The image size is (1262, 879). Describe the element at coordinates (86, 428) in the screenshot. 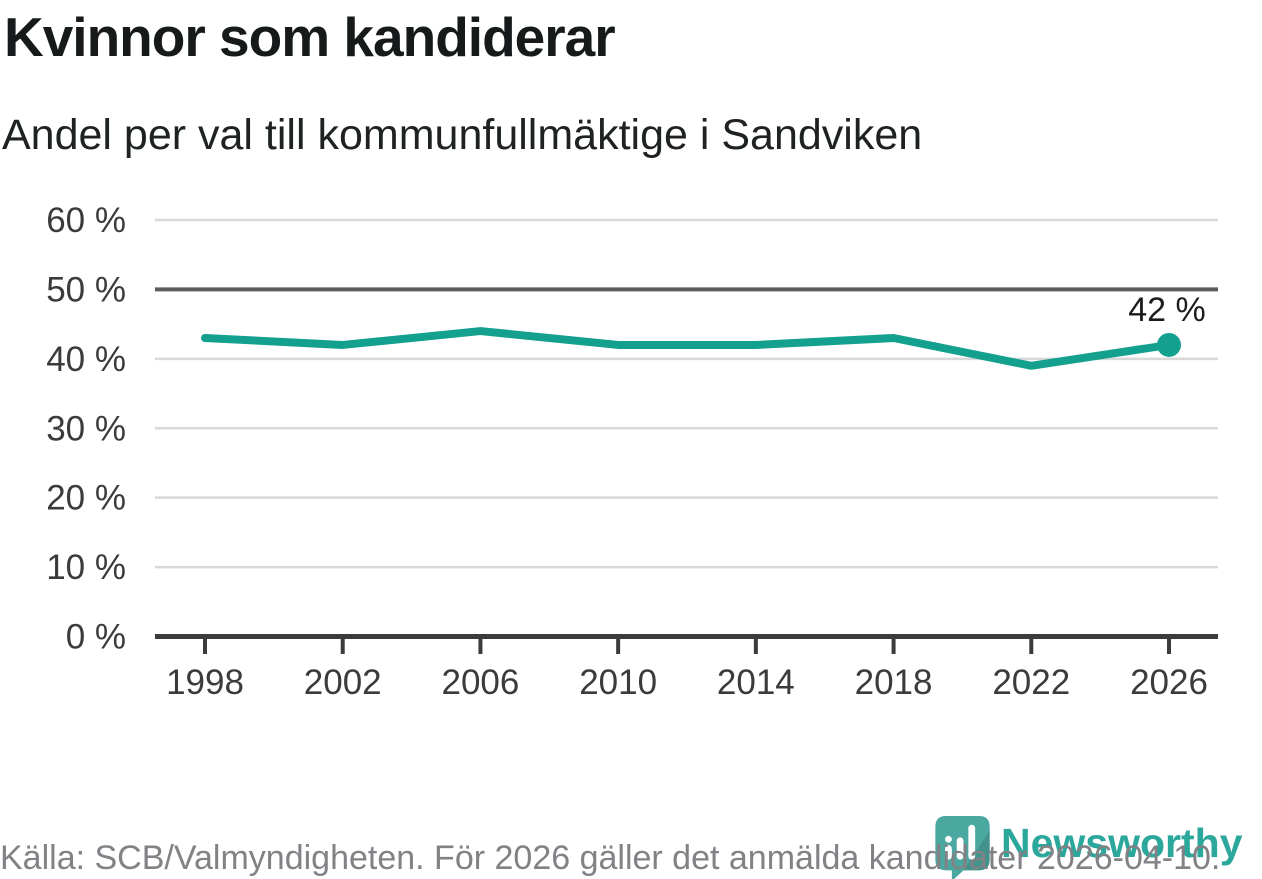

I see `y-tick-label: 30 %` at that location.